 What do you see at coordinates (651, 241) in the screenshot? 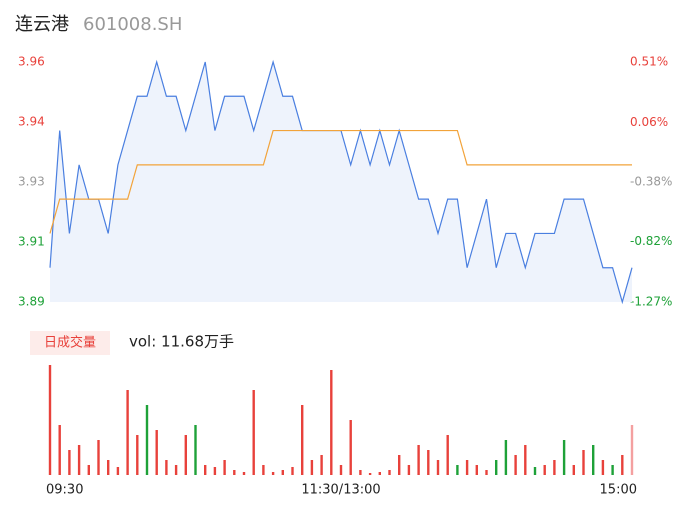
I see `y2-tick-label: -0.82%` at bounding box center [651, 241].